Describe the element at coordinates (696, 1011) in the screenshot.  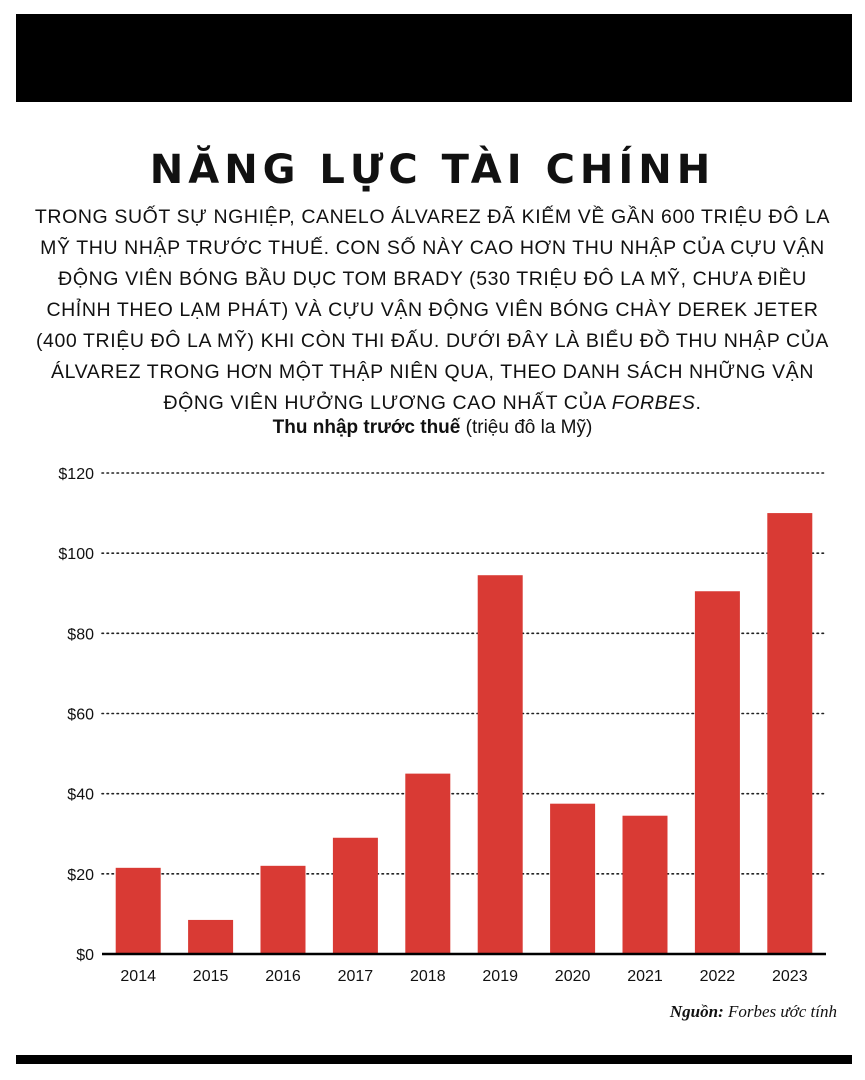
I see `source-label: Nguồn:` at that location.